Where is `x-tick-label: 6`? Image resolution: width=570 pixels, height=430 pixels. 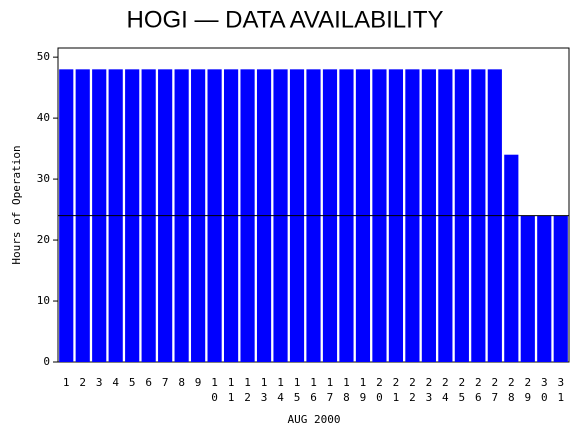 x-tick-label: 6 is located at coordinates (148, 382).